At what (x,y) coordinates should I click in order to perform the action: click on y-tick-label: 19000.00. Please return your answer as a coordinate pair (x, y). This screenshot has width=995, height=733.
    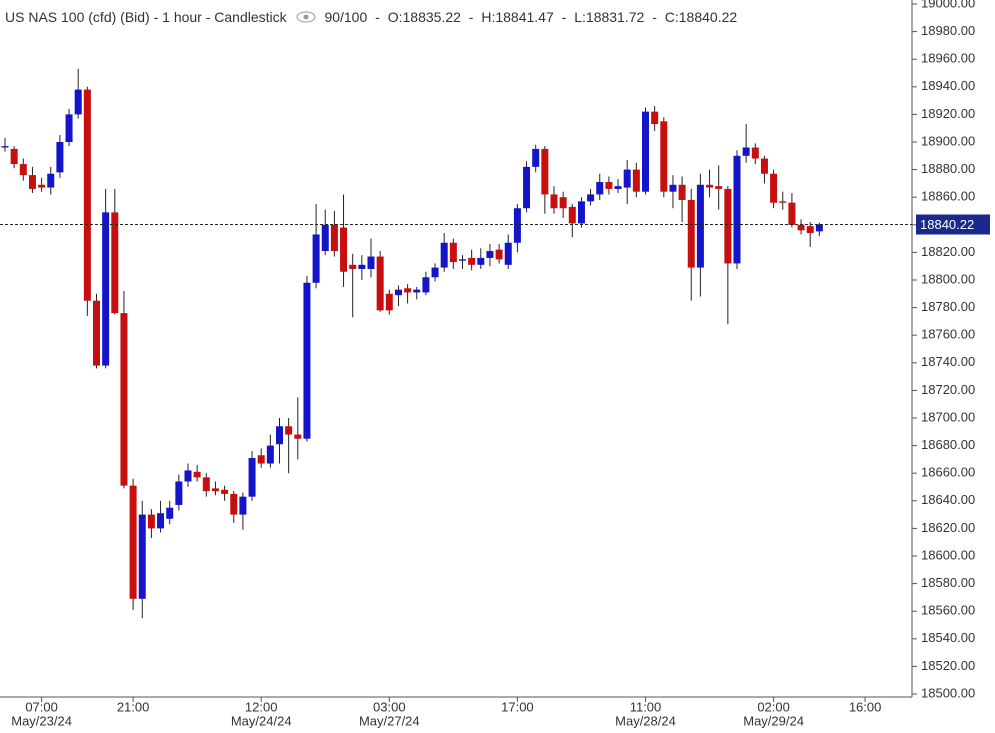
    Looking at the image, I should click on (948, 5).